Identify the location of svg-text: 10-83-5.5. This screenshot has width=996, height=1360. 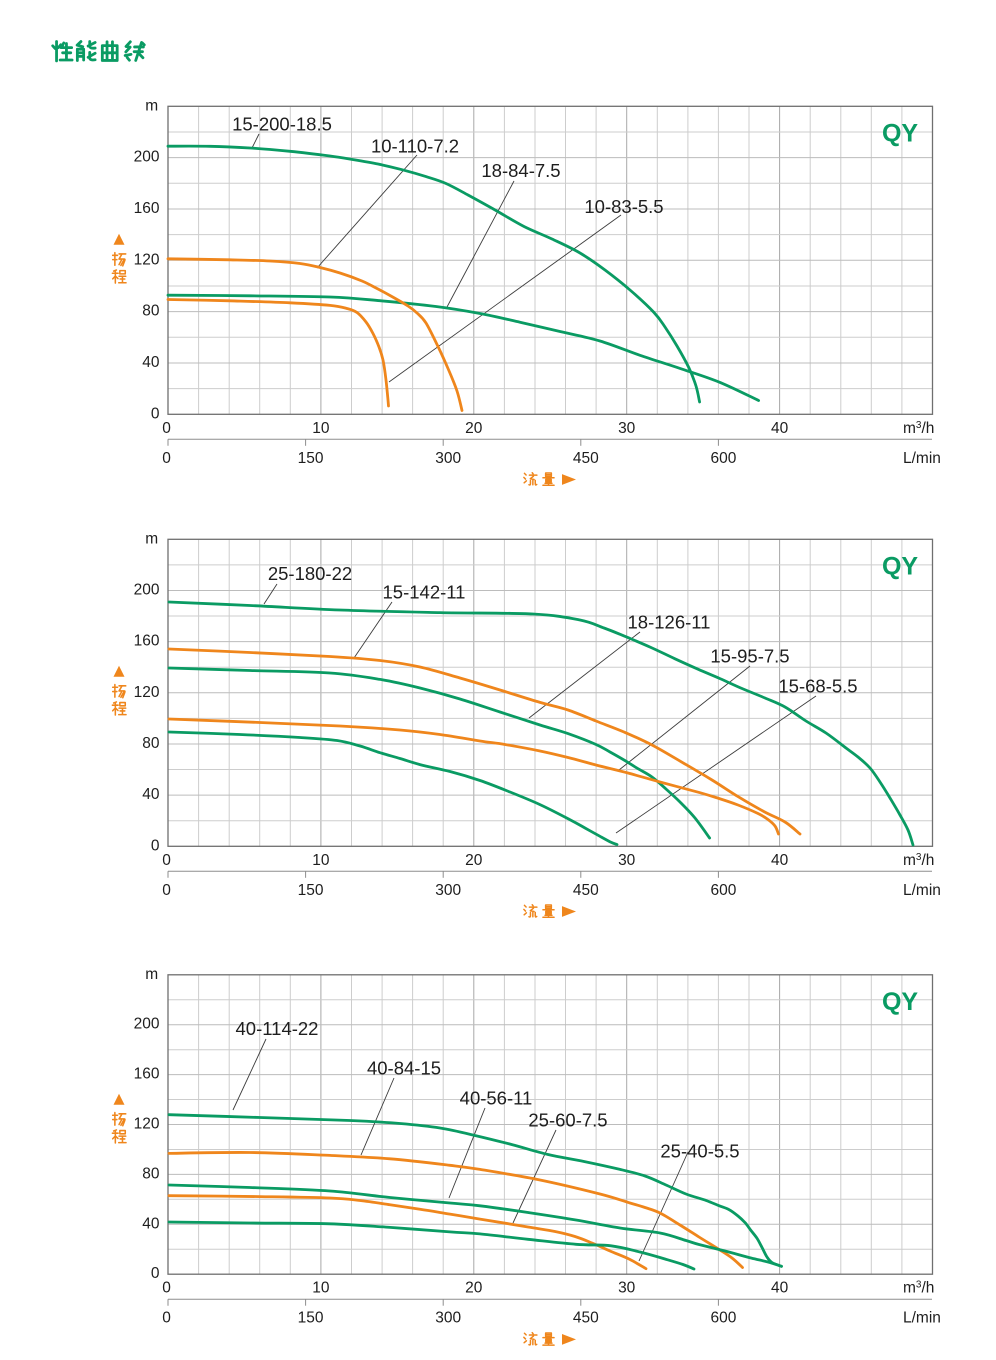
(623, 206).